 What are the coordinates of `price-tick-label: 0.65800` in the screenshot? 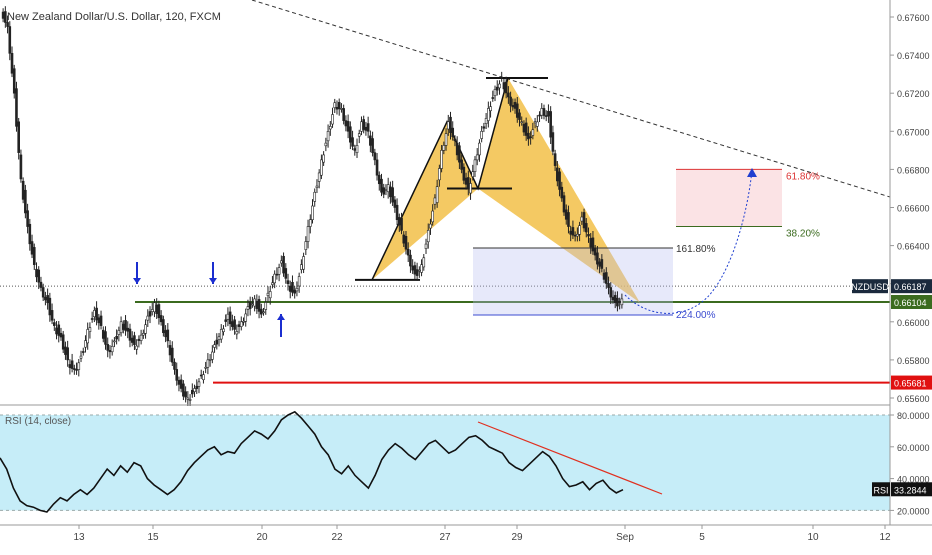 It's located at (913, 361).